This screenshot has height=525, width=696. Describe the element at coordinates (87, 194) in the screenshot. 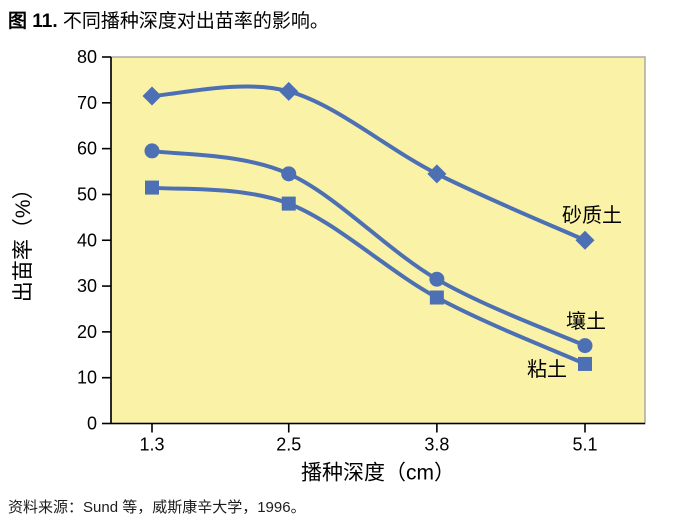

I see `y-tick-label: 50` at that location.